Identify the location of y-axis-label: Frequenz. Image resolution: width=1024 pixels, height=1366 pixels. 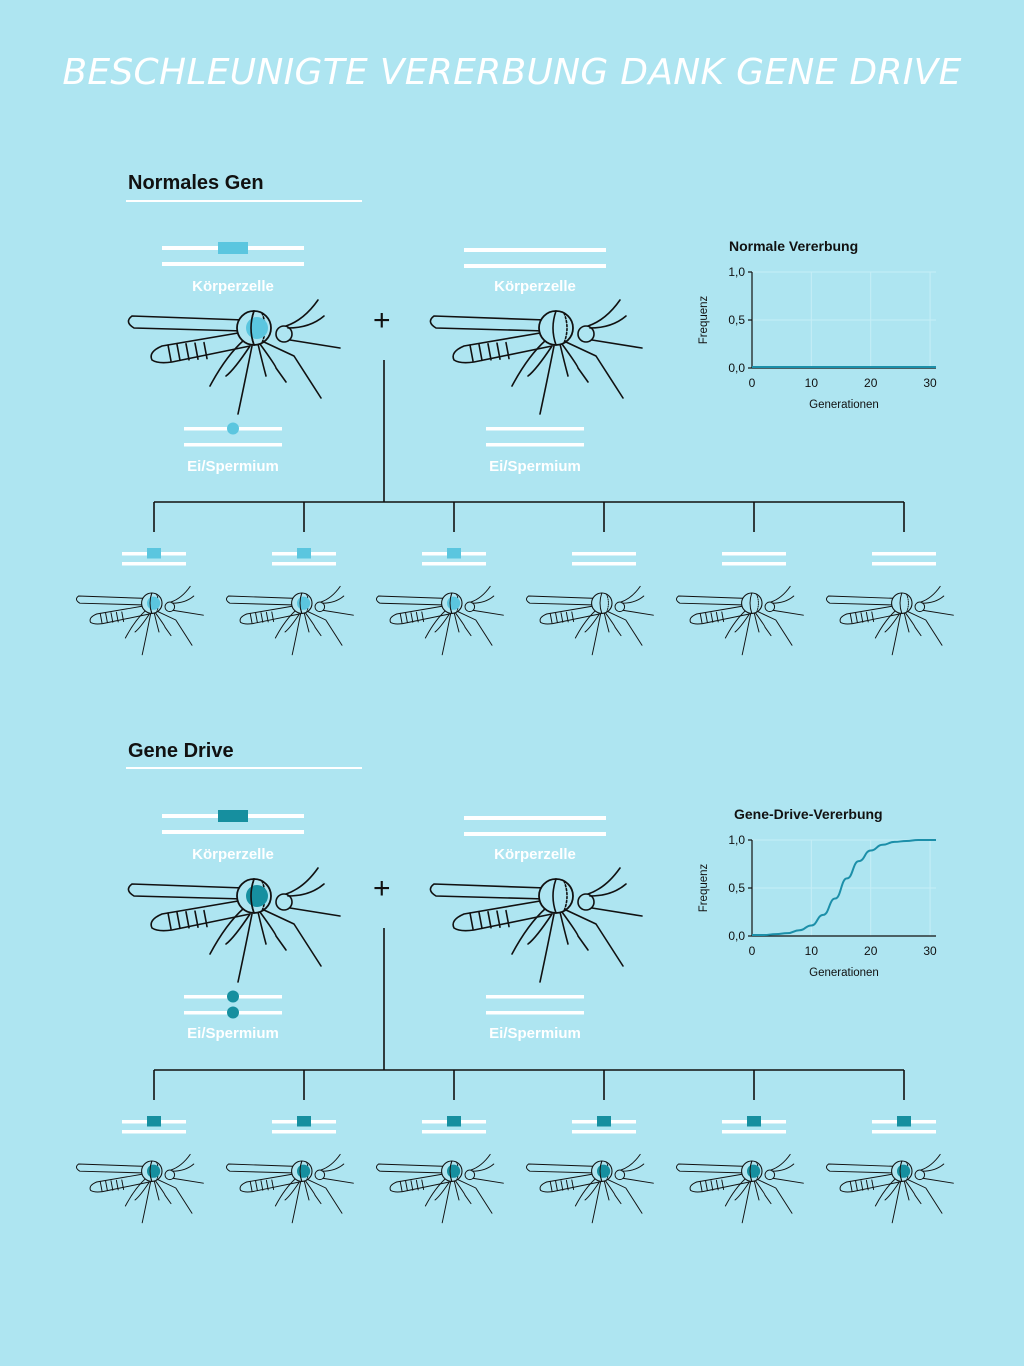
(704, 319).